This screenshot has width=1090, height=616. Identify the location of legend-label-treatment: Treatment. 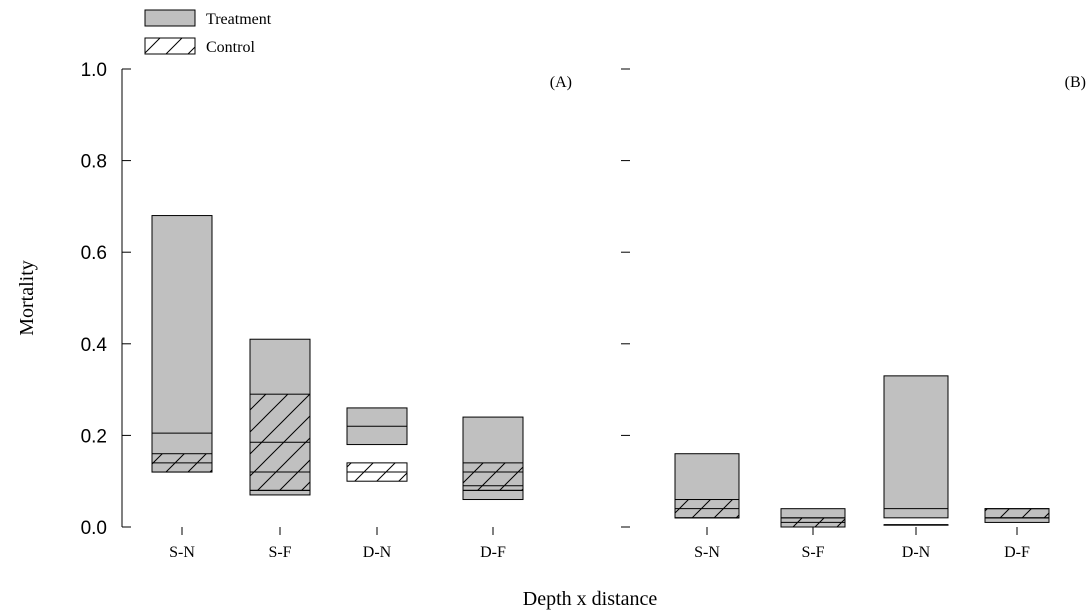
(239, 19).